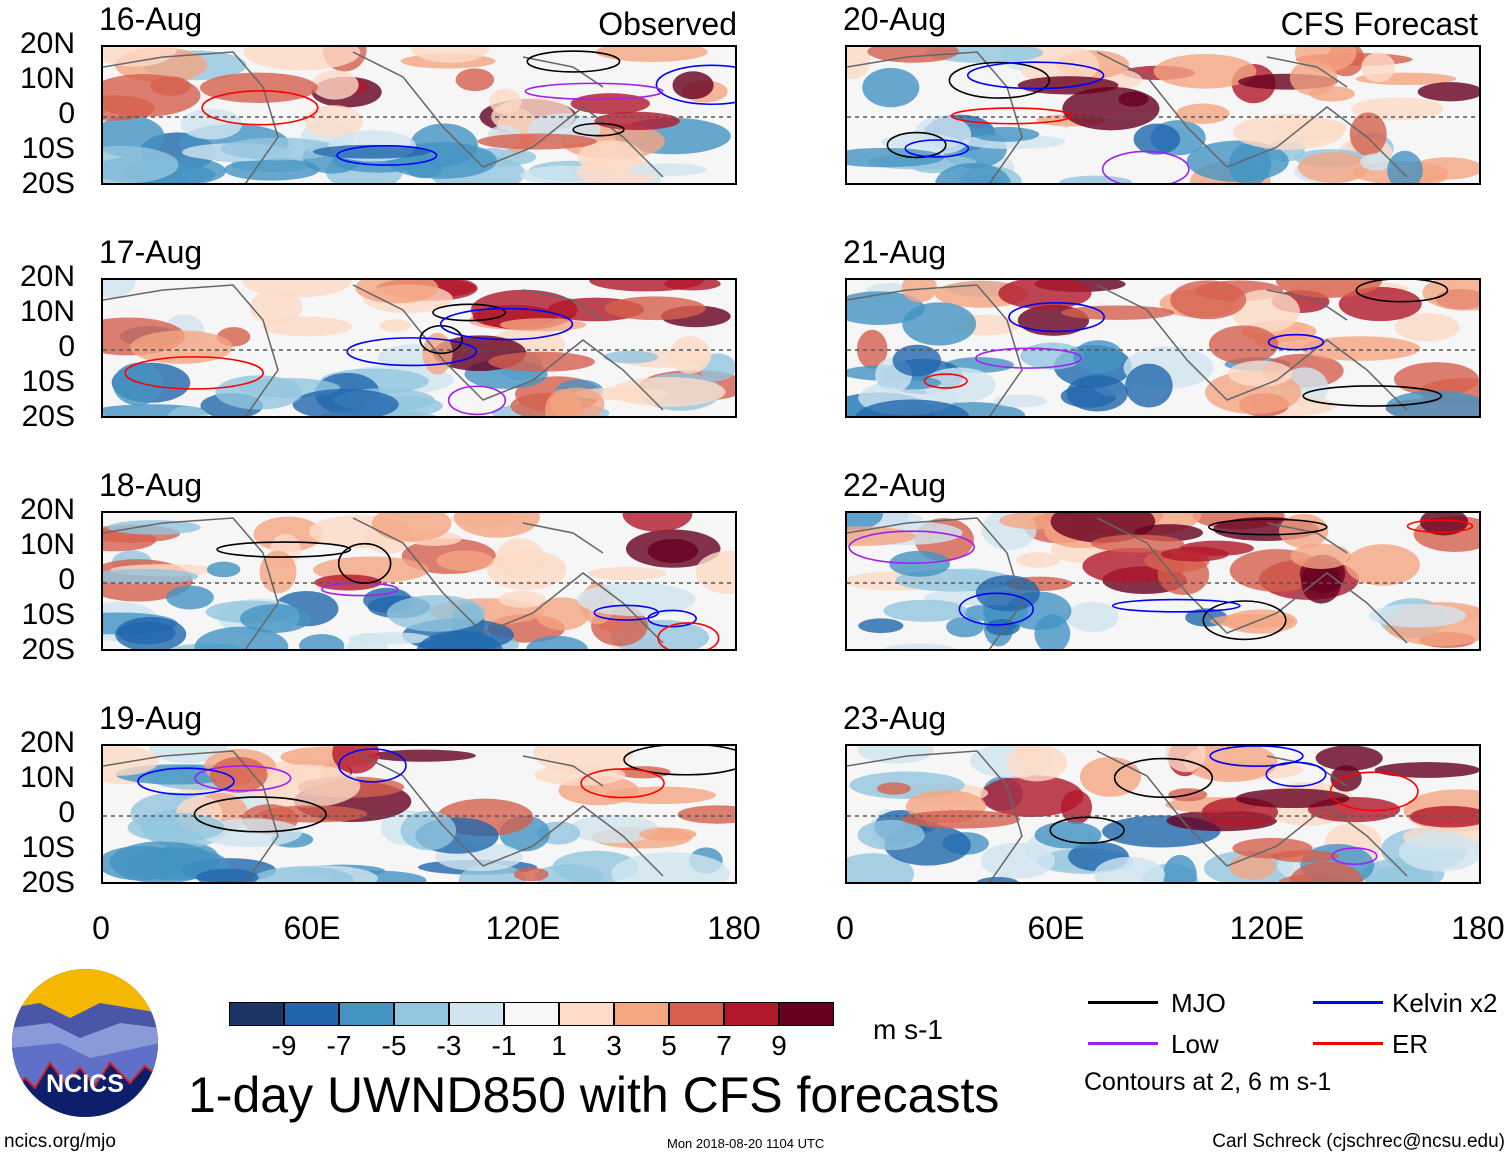 This screenshot has width=1510, height=1158. What do you see at coordinates (734, 928) in the screenshot?
I see `lon-label: 180` at bounding box center [734, 928].